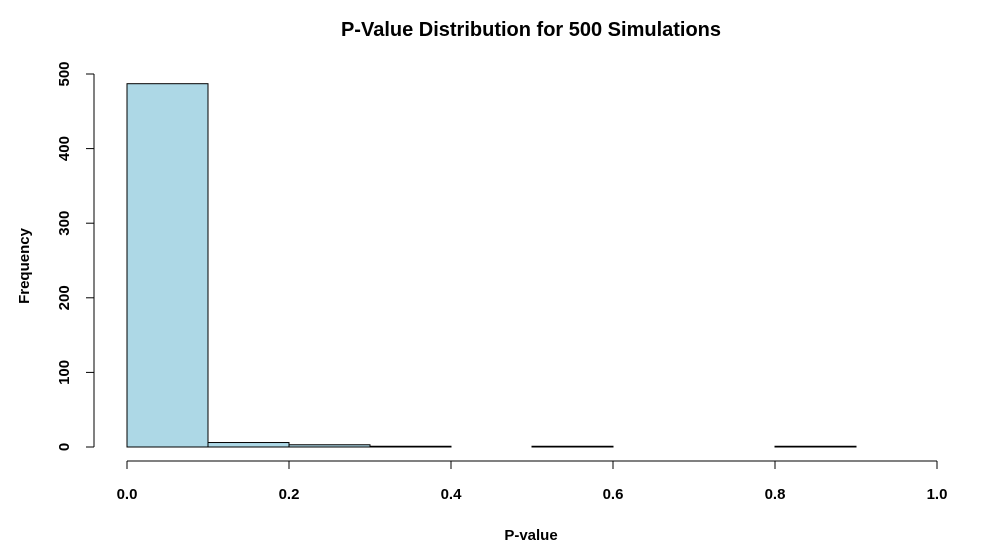  What do you see at coordinates (937, 494) in the screenshot?
I see `x-tick-label-5: 1.0` at bounding box center [937, 494].